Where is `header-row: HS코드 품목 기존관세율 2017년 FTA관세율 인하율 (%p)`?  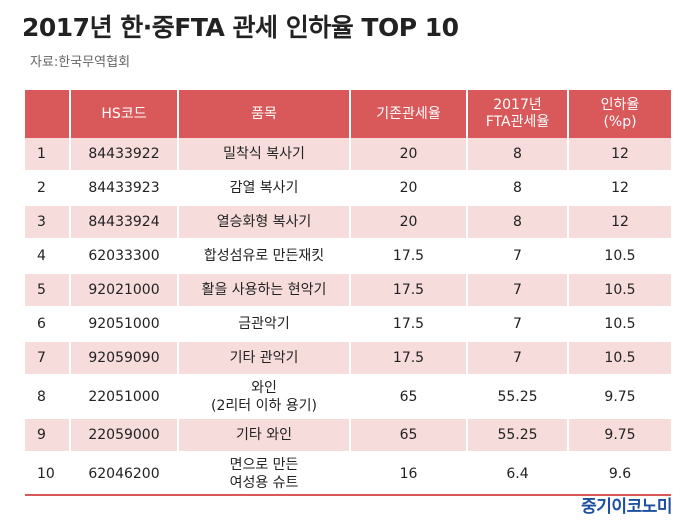
header-row: HS코드 품목 기존관세율 2017년 FTA관세율 인하율 (%p) is located at coordinates (348, 114).